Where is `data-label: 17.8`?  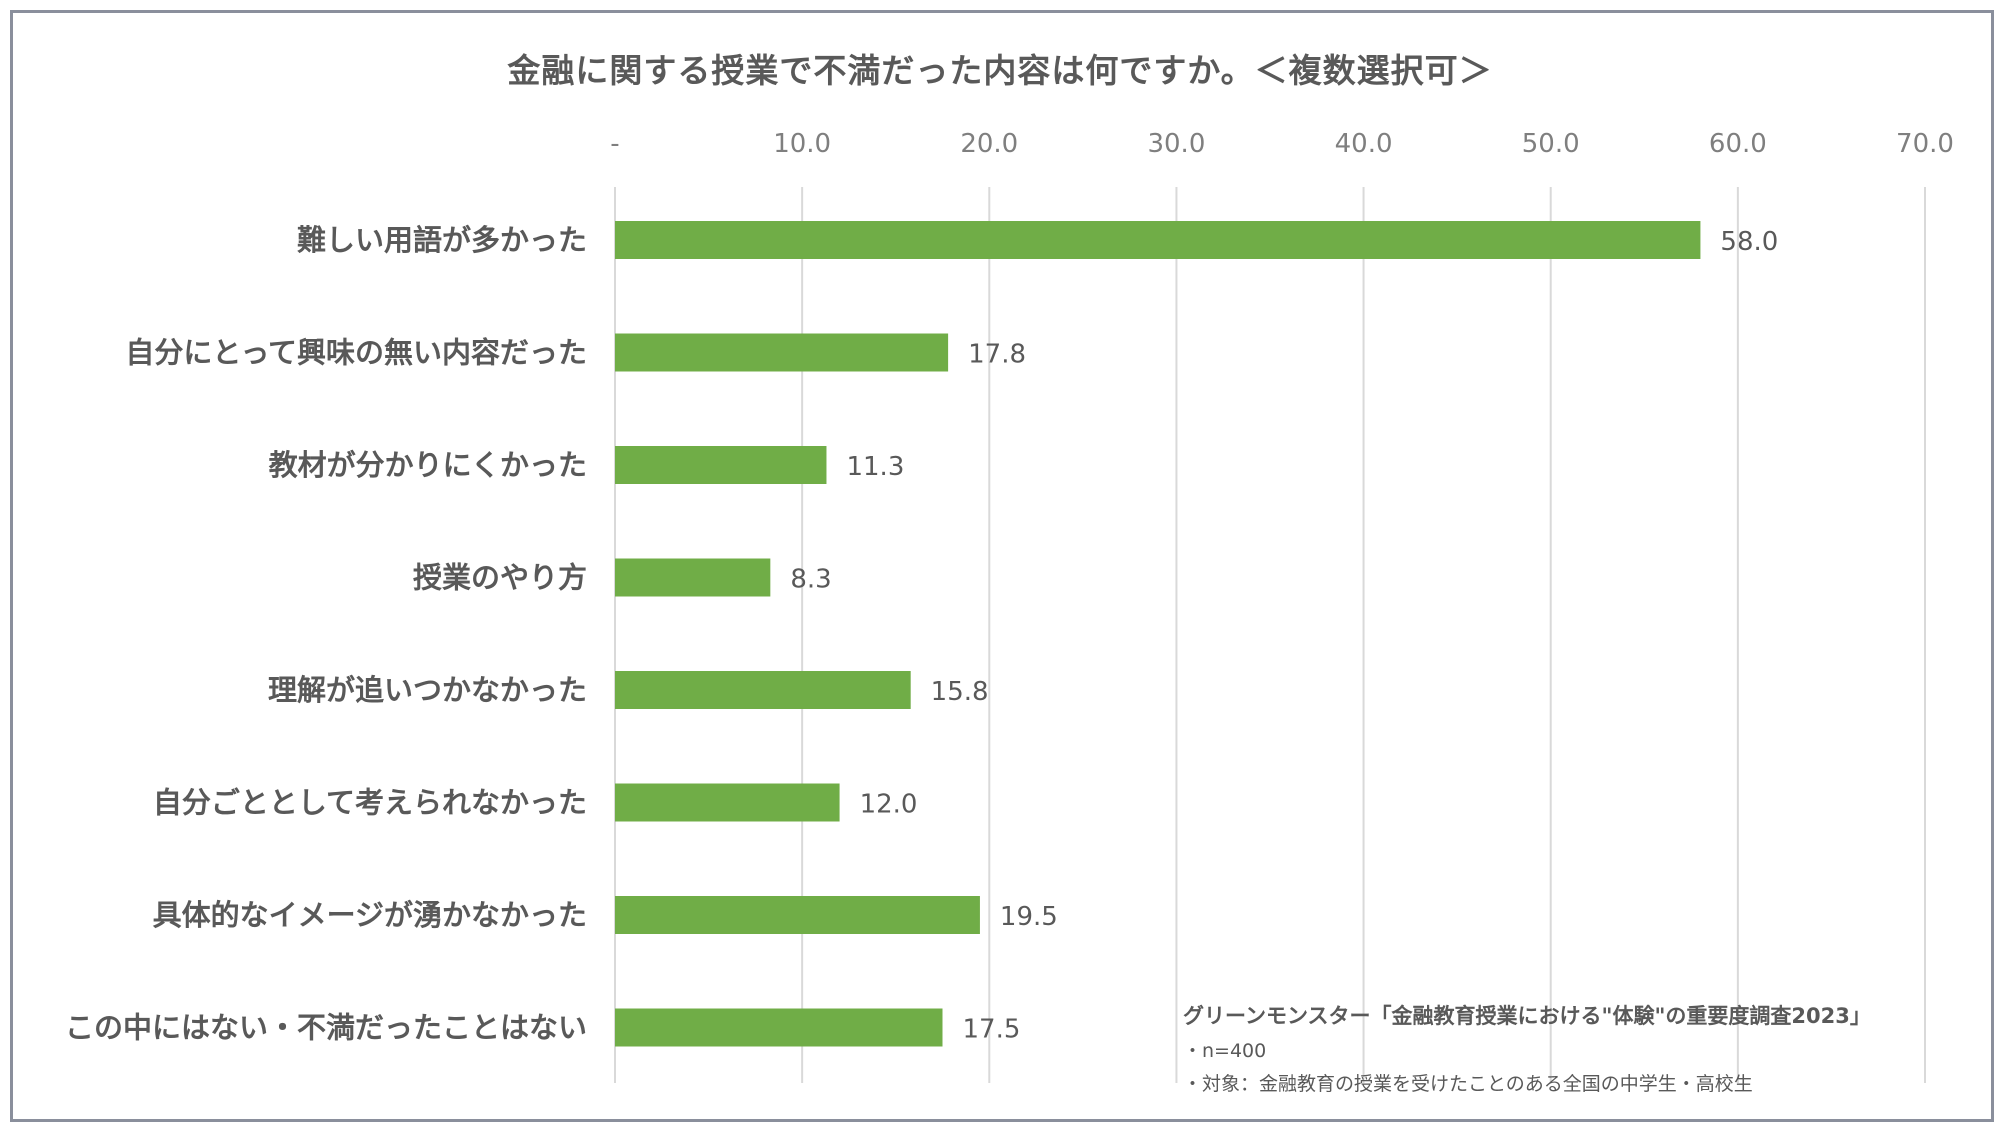
data-label: 17.8 is located at coordinates (997, 355).